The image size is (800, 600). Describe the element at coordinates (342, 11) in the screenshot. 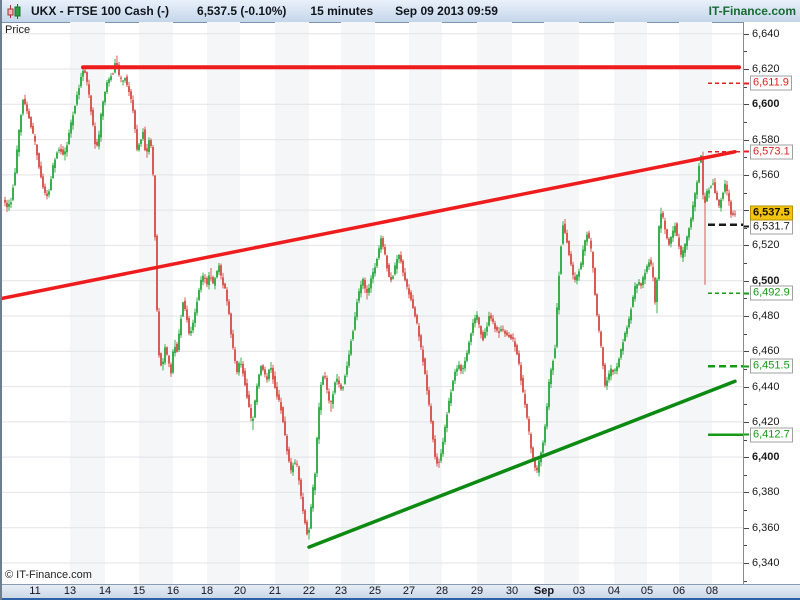

I see `timeframe: 15 minutes` at that location.